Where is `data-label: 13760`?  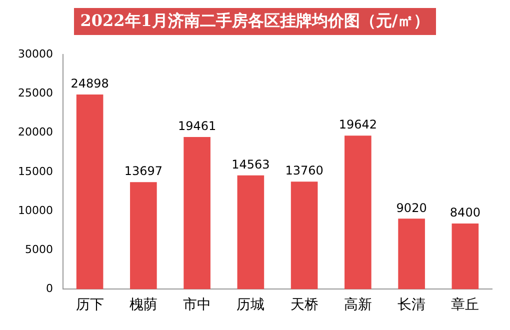 data-label: 13760 is located at coordinates (304, 171).